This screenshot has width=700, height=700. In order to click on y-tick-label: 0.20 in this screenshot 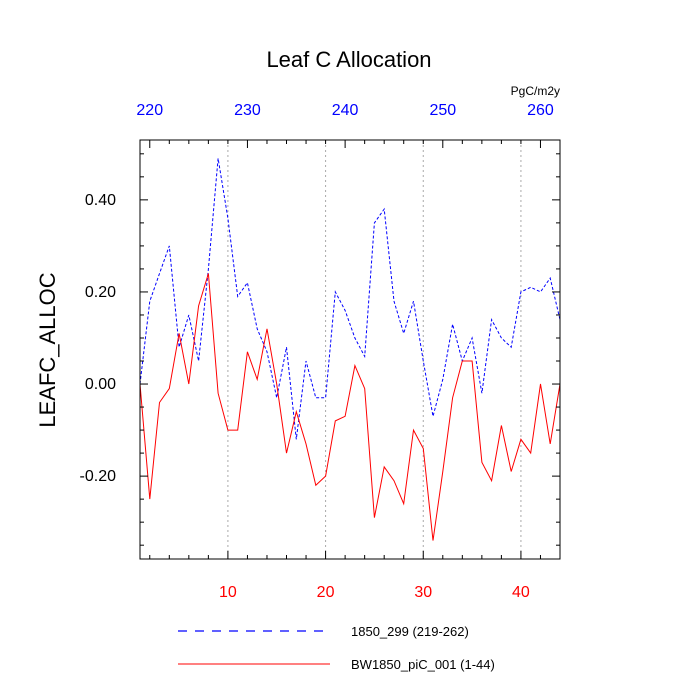, I will do `click(100, 292)`.